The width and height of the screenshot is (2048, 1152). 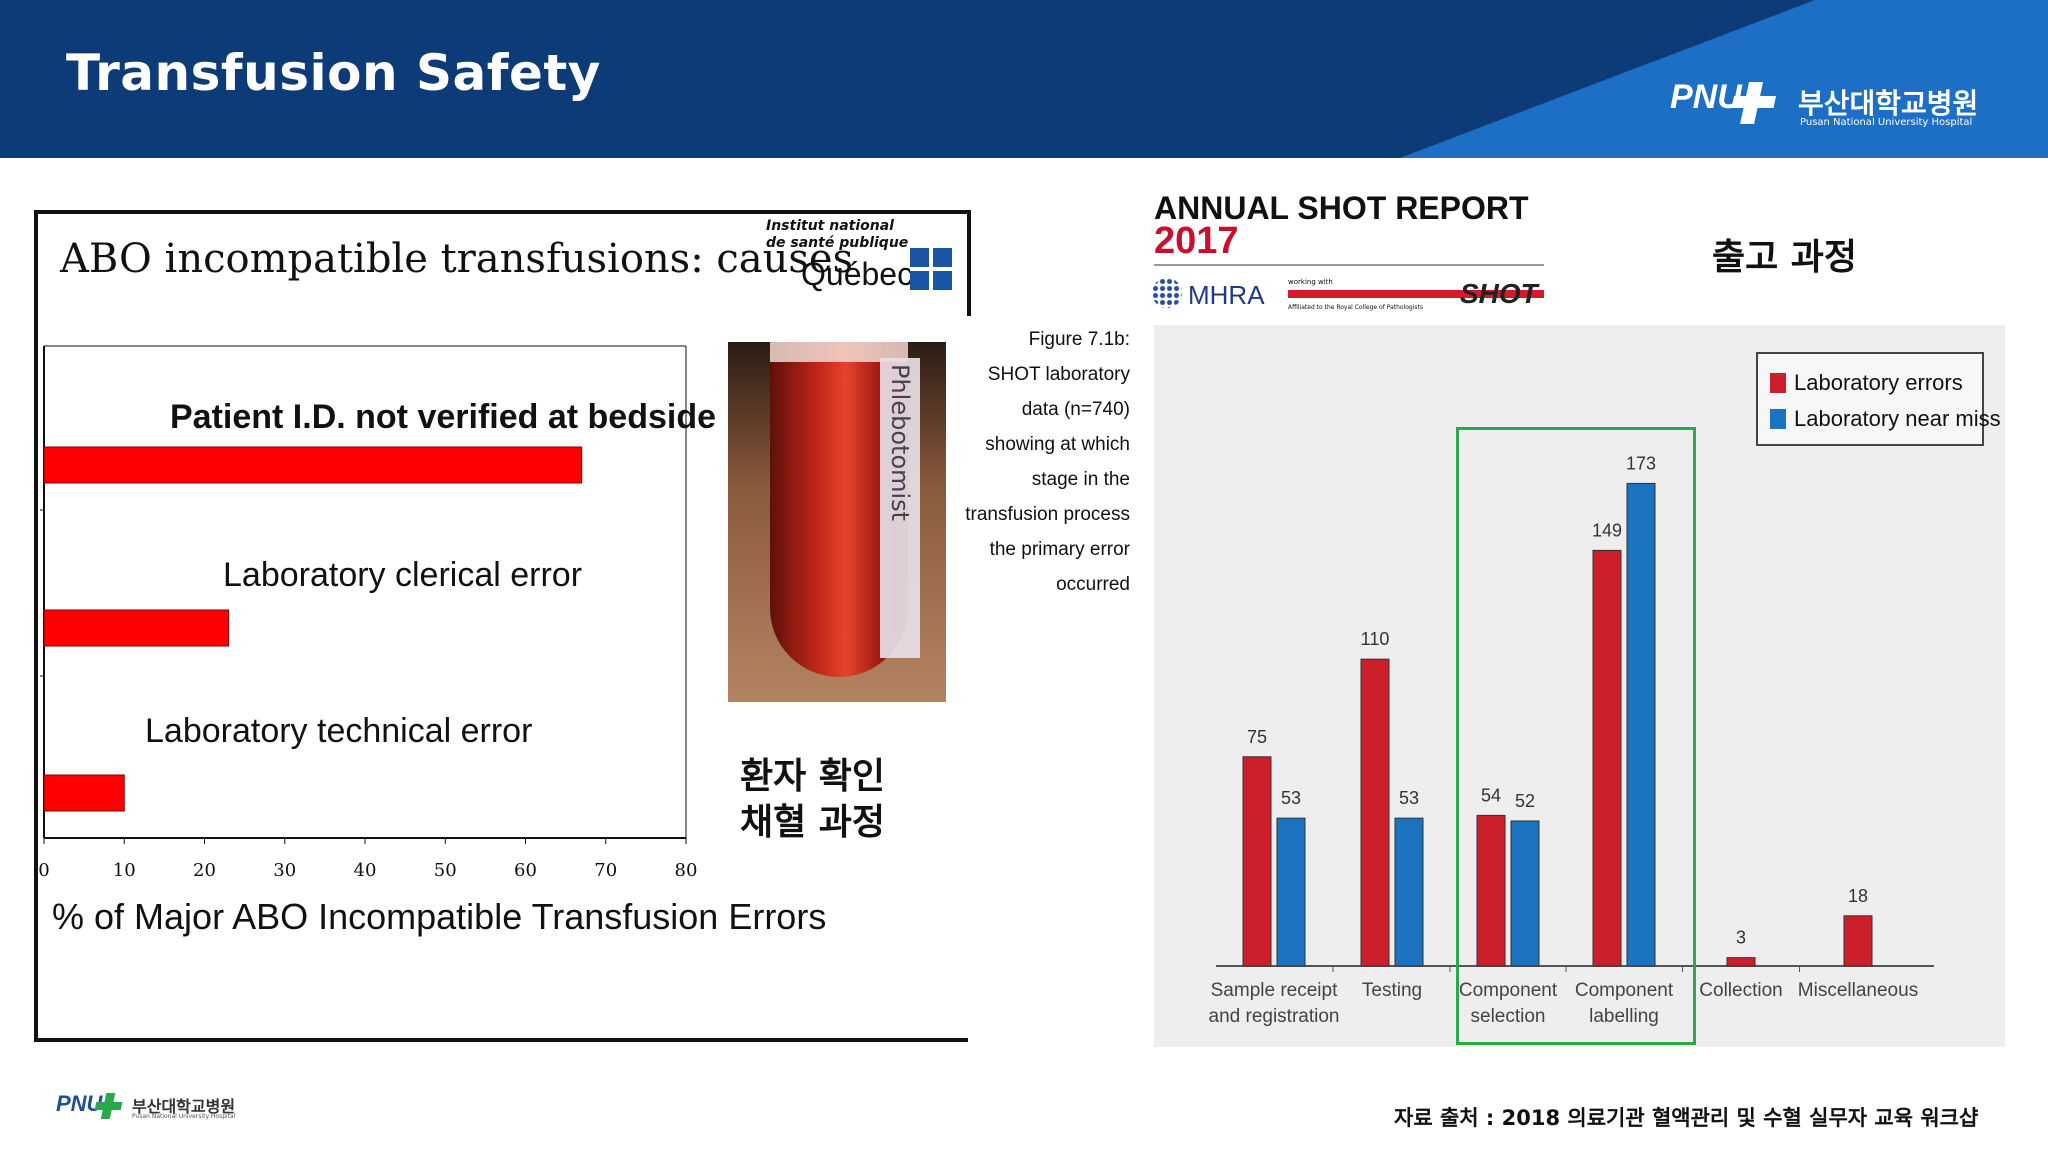 What do you see at coordinates (813, 776) in the screenshot?
I see `patient-check-line1: 환자 확인` at bounding box center [813, 776].